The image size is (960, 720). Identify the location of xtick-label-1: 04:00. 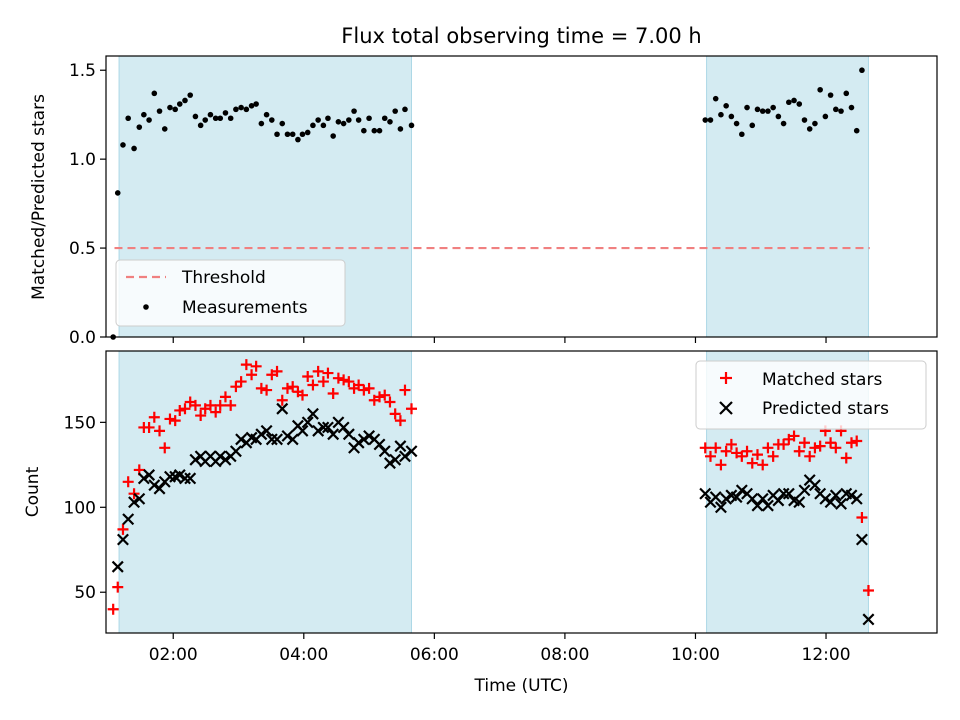
(303, 655).